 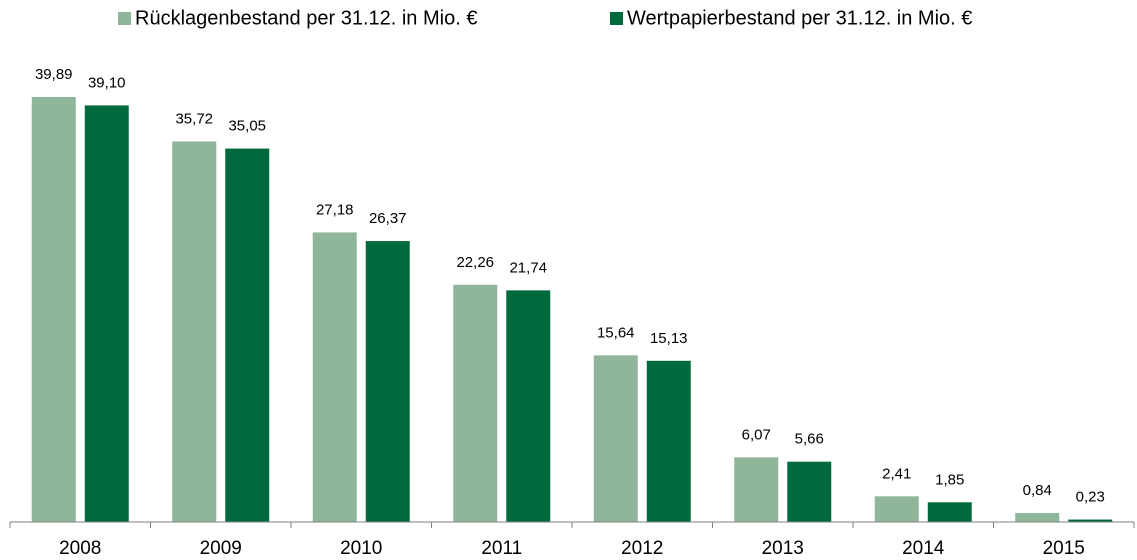 What do you see at coordinates (1064, 548) in the screenshot?
I see `x-tick-label: 2015` at bounding box center [1064, 548].